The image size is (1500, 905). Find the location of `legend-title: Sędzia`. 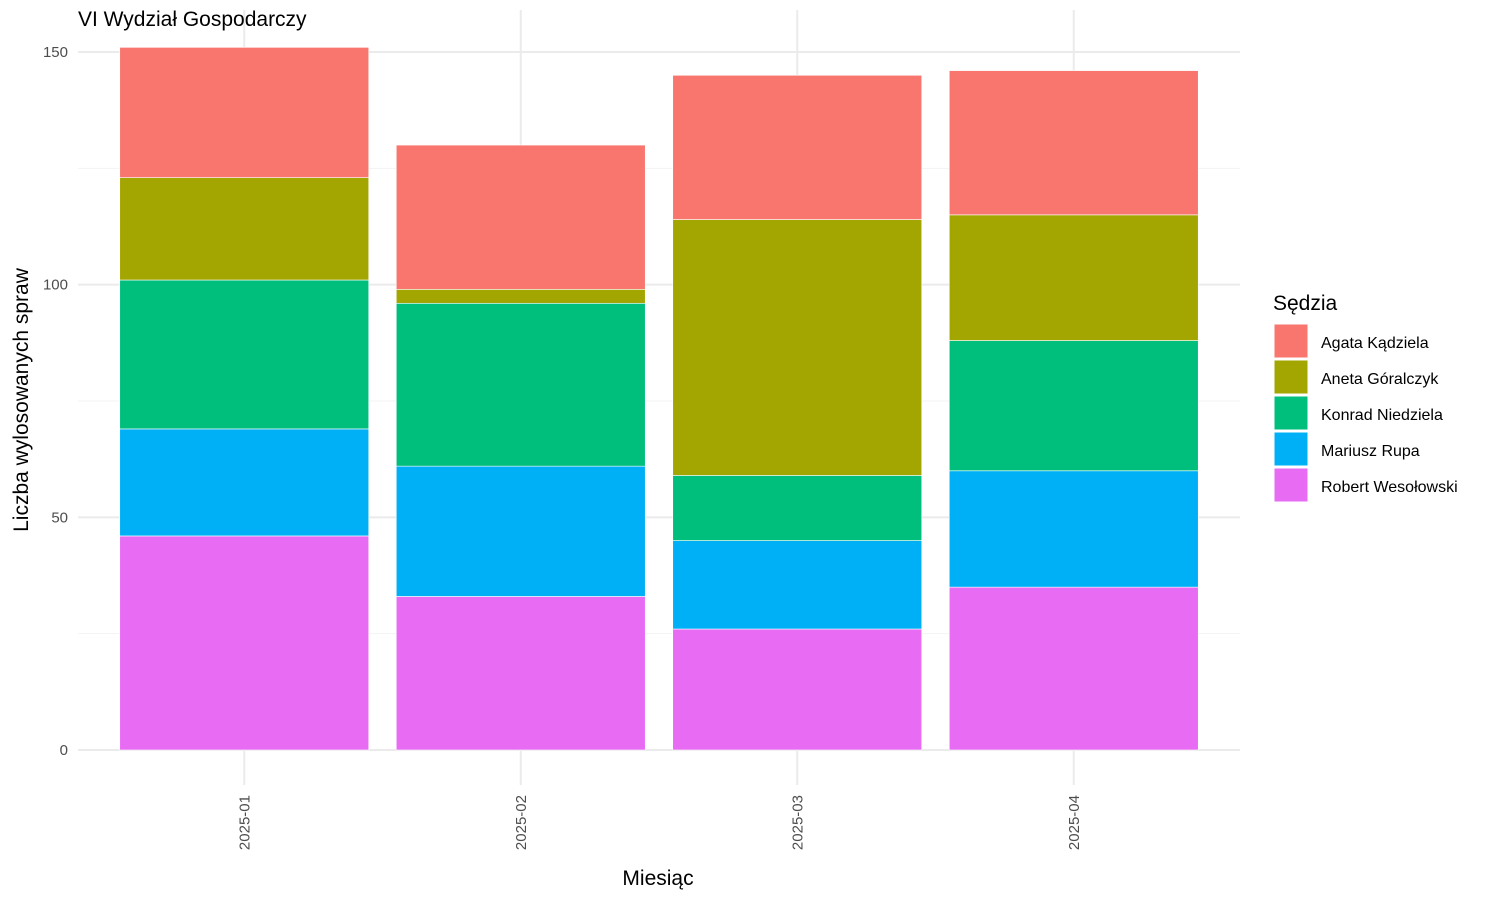

legend-title: Sędzia is located at coordinates (1305, 303).